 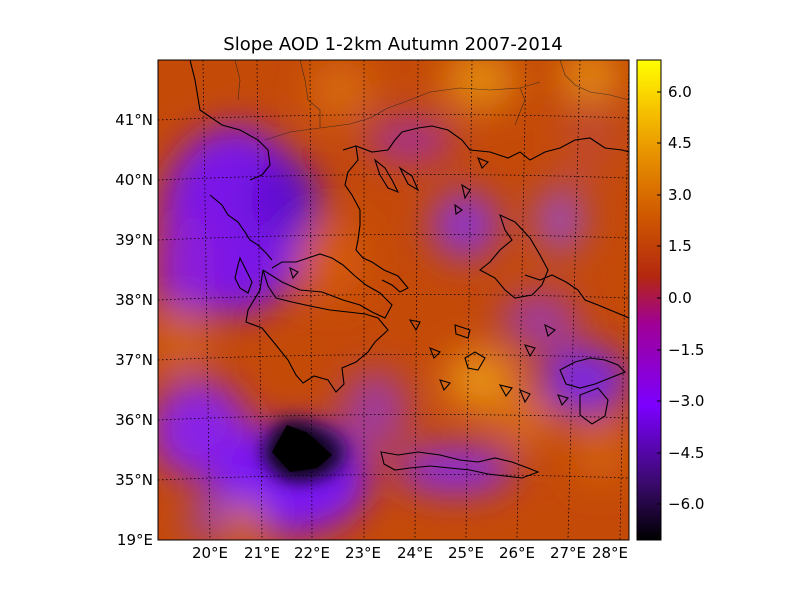 I want to click on lon-label: 24°E, so click(x=415, y=553).